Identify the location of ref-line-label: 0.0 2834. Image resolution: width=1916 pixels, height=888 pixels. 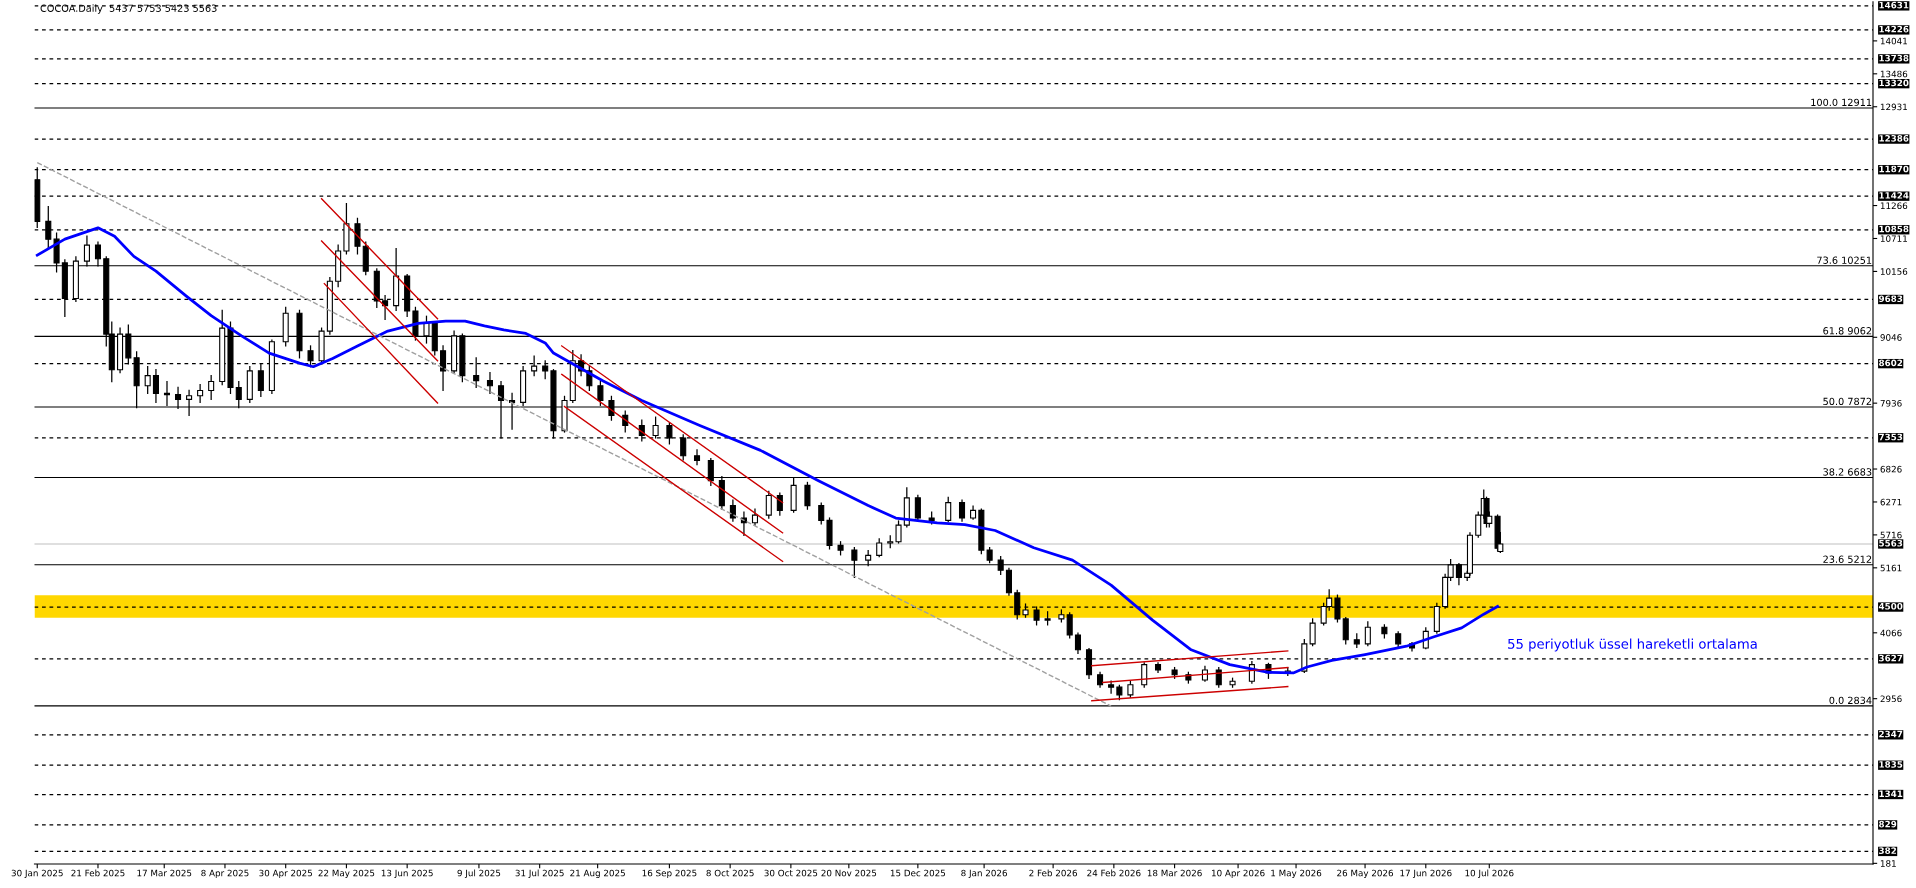
(1850, 700).